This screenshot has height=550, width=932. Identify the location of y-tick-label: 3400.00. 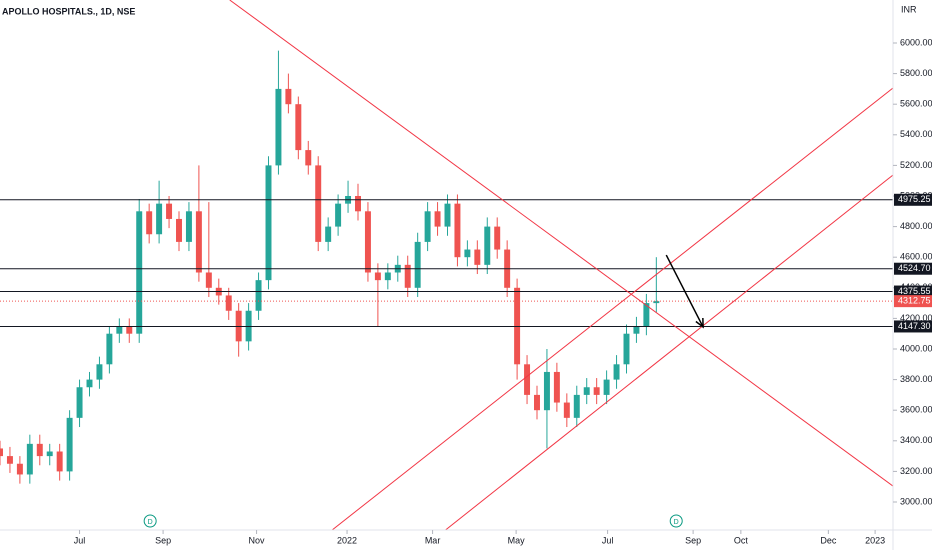
(916, 440).